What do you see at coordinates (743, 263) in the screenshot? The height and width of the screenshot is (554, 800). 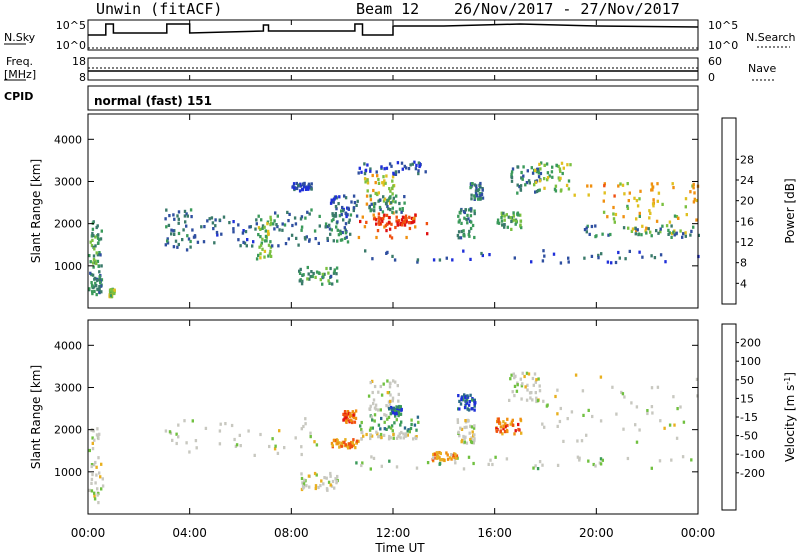 I see `colorbar-tick-label: 8` at bounding box center [743, 263].